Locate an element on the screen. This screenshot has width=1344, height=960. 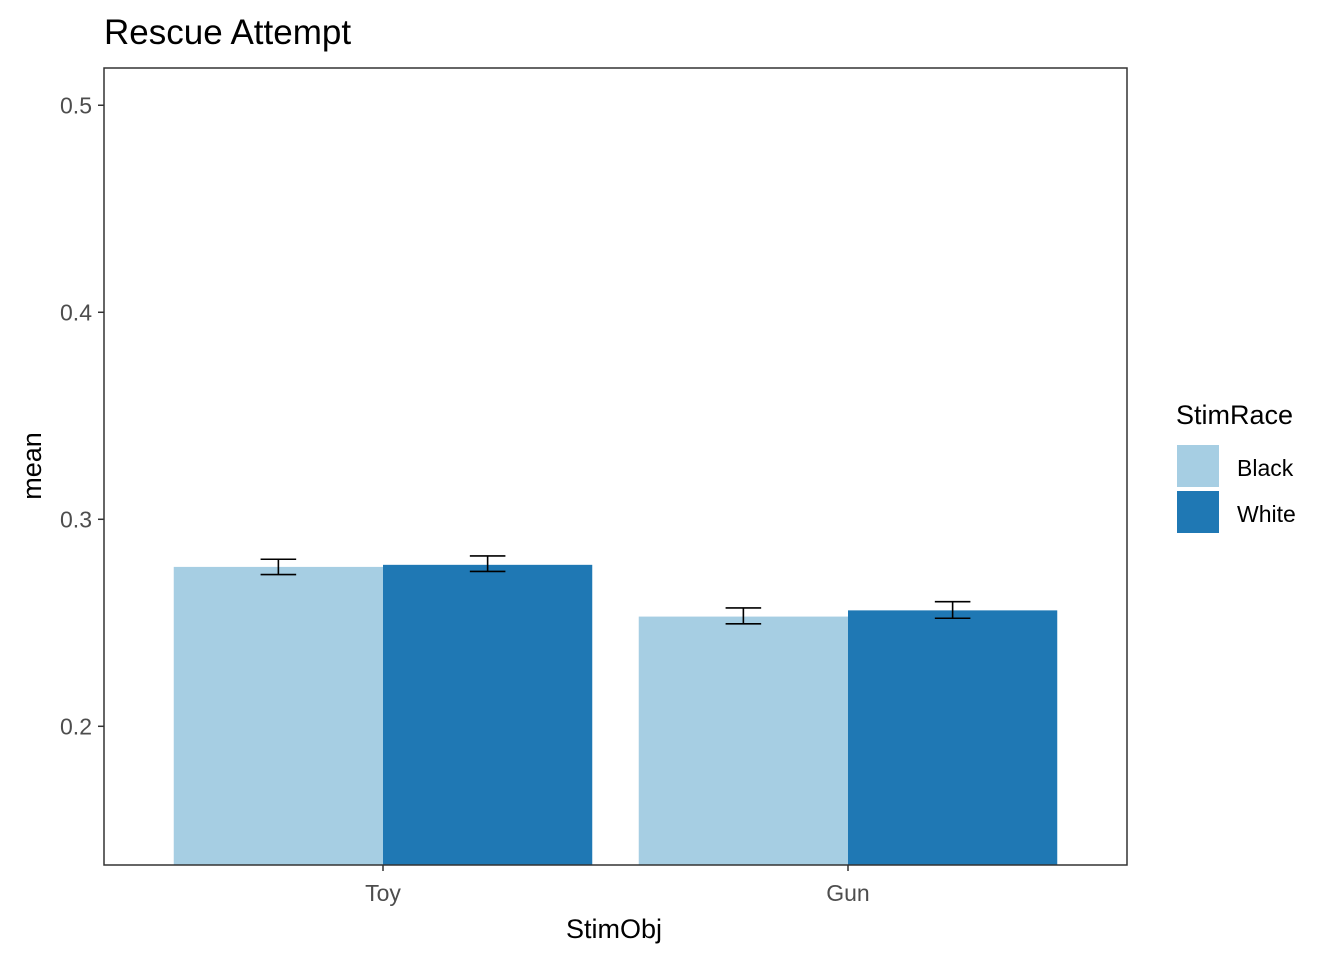
chart-title: Rescue Attempt is located at coordinates (227, 32).